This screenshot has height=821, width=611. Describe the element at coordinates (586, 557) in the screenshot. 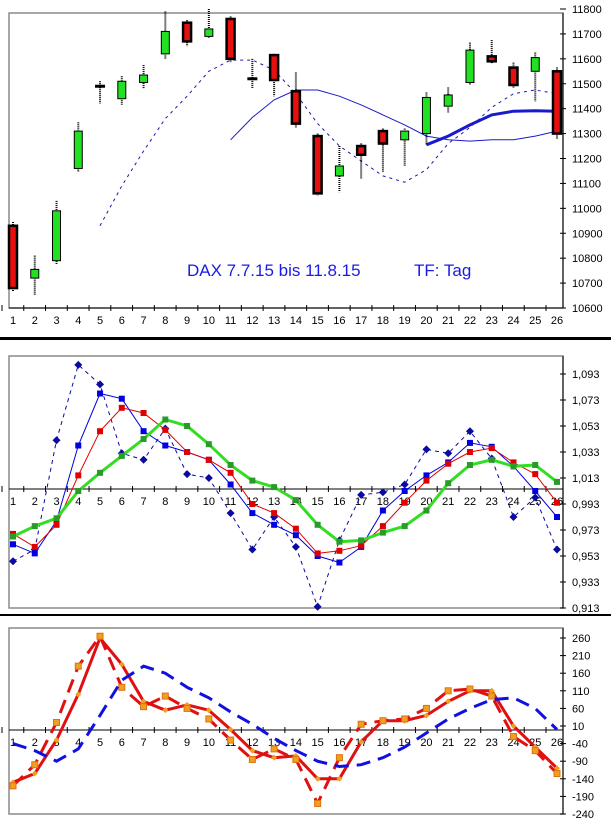

I see `y-tick-label: 0,953` at that location.